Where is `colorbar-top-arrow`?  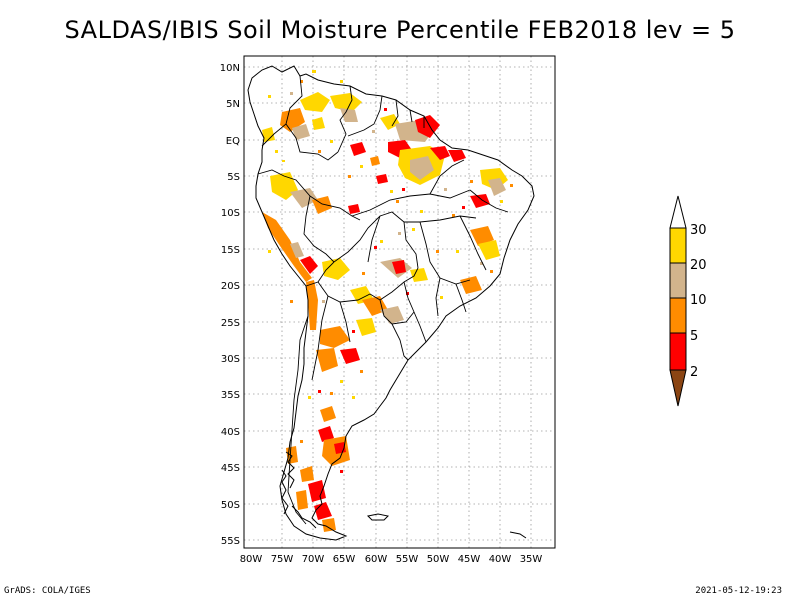
colorbar-top-arrow is located at coordinates (678, 212).